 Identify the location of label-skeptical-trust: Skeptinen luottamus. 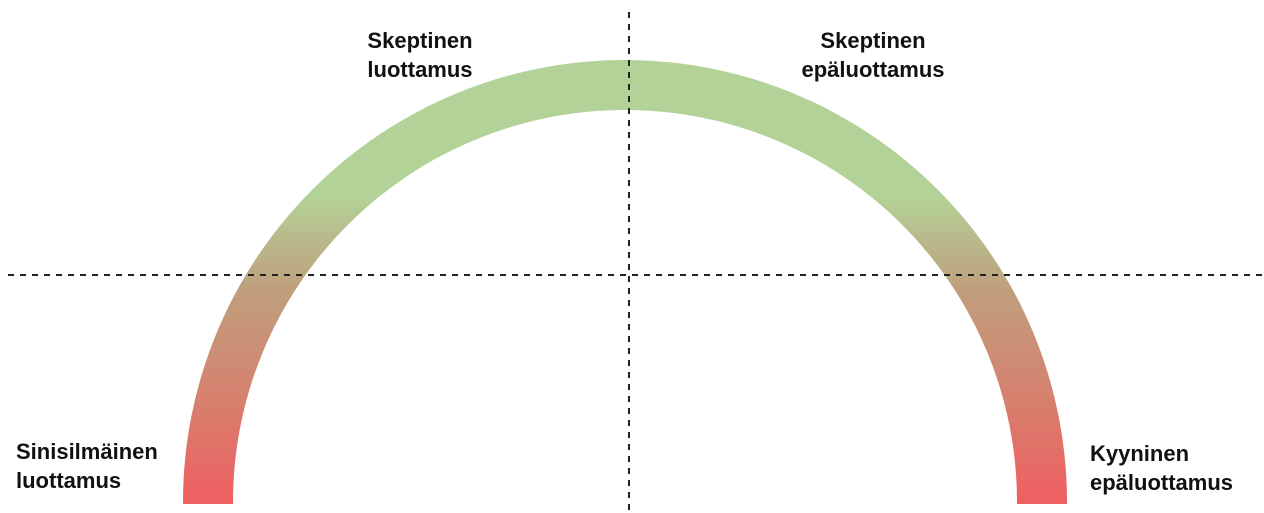
(419, 55).